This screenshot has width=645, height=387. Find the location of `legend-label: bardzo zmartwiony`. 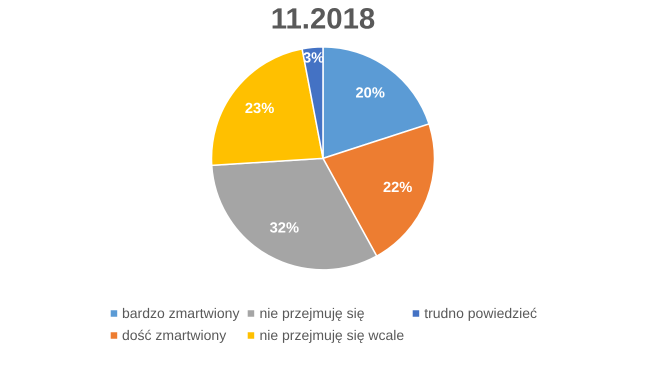

legend-label: bardzo zmartwiony is located at coordinates (181, 313).